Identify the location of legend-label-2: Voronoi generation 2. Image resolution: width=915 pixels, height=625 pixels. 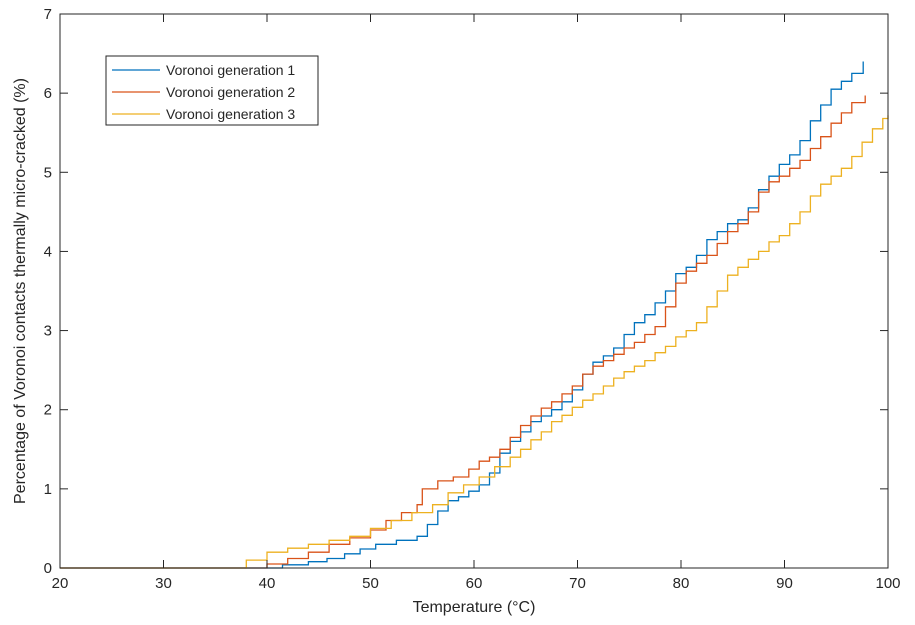
(230, 92).